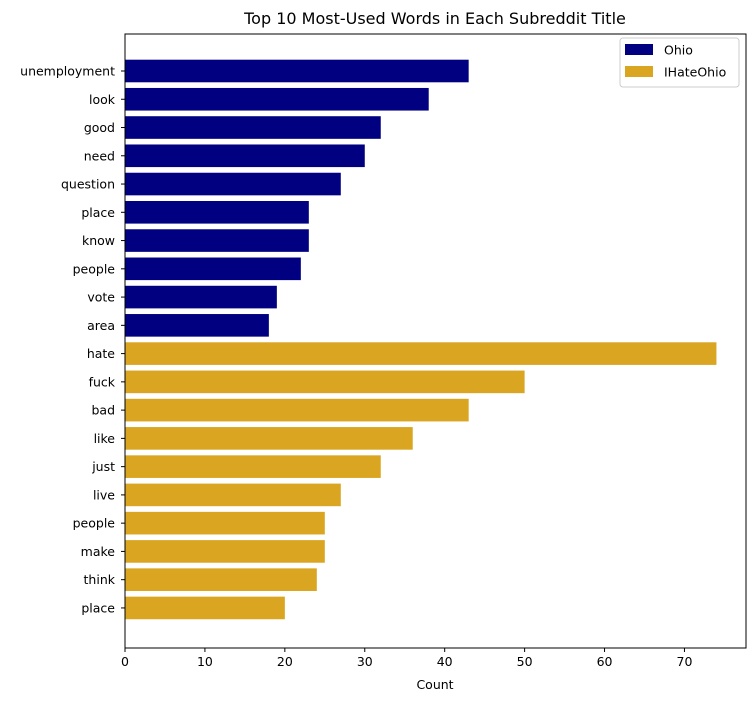 This screenshot has height=706, width=754. What do you see at coordinates (99, 127) in the screenshot?
I see `y-tick-label: good` at bounding box center [99, 127].